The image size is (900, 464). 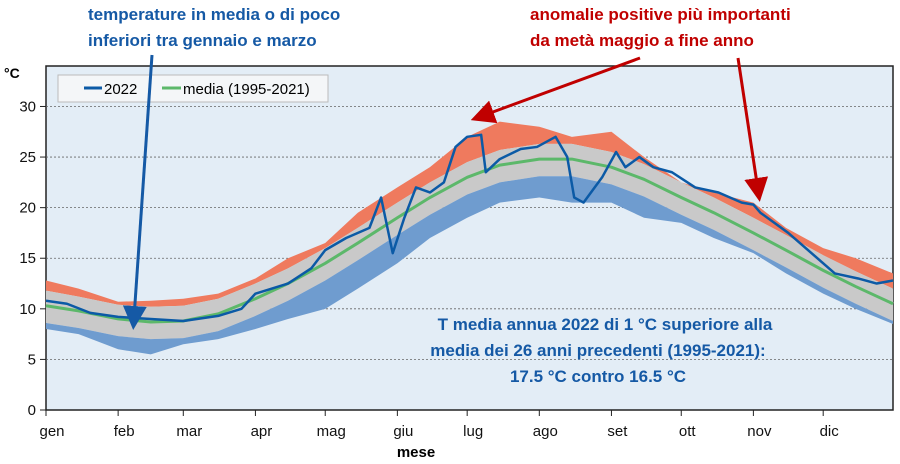 I want to click on y-tick-label: 10, so click(x=27, y=309).